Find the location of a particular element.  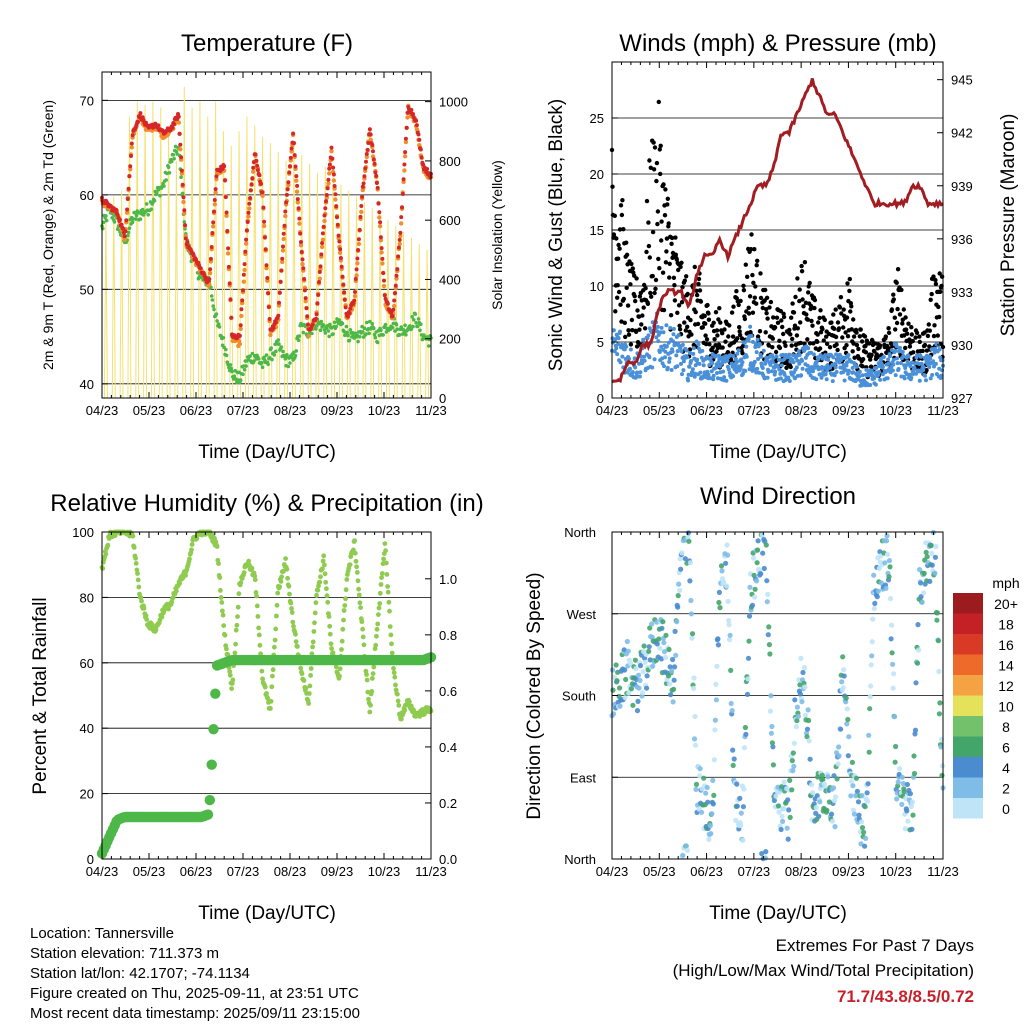

precip-point is located at coordinates (213, 729).